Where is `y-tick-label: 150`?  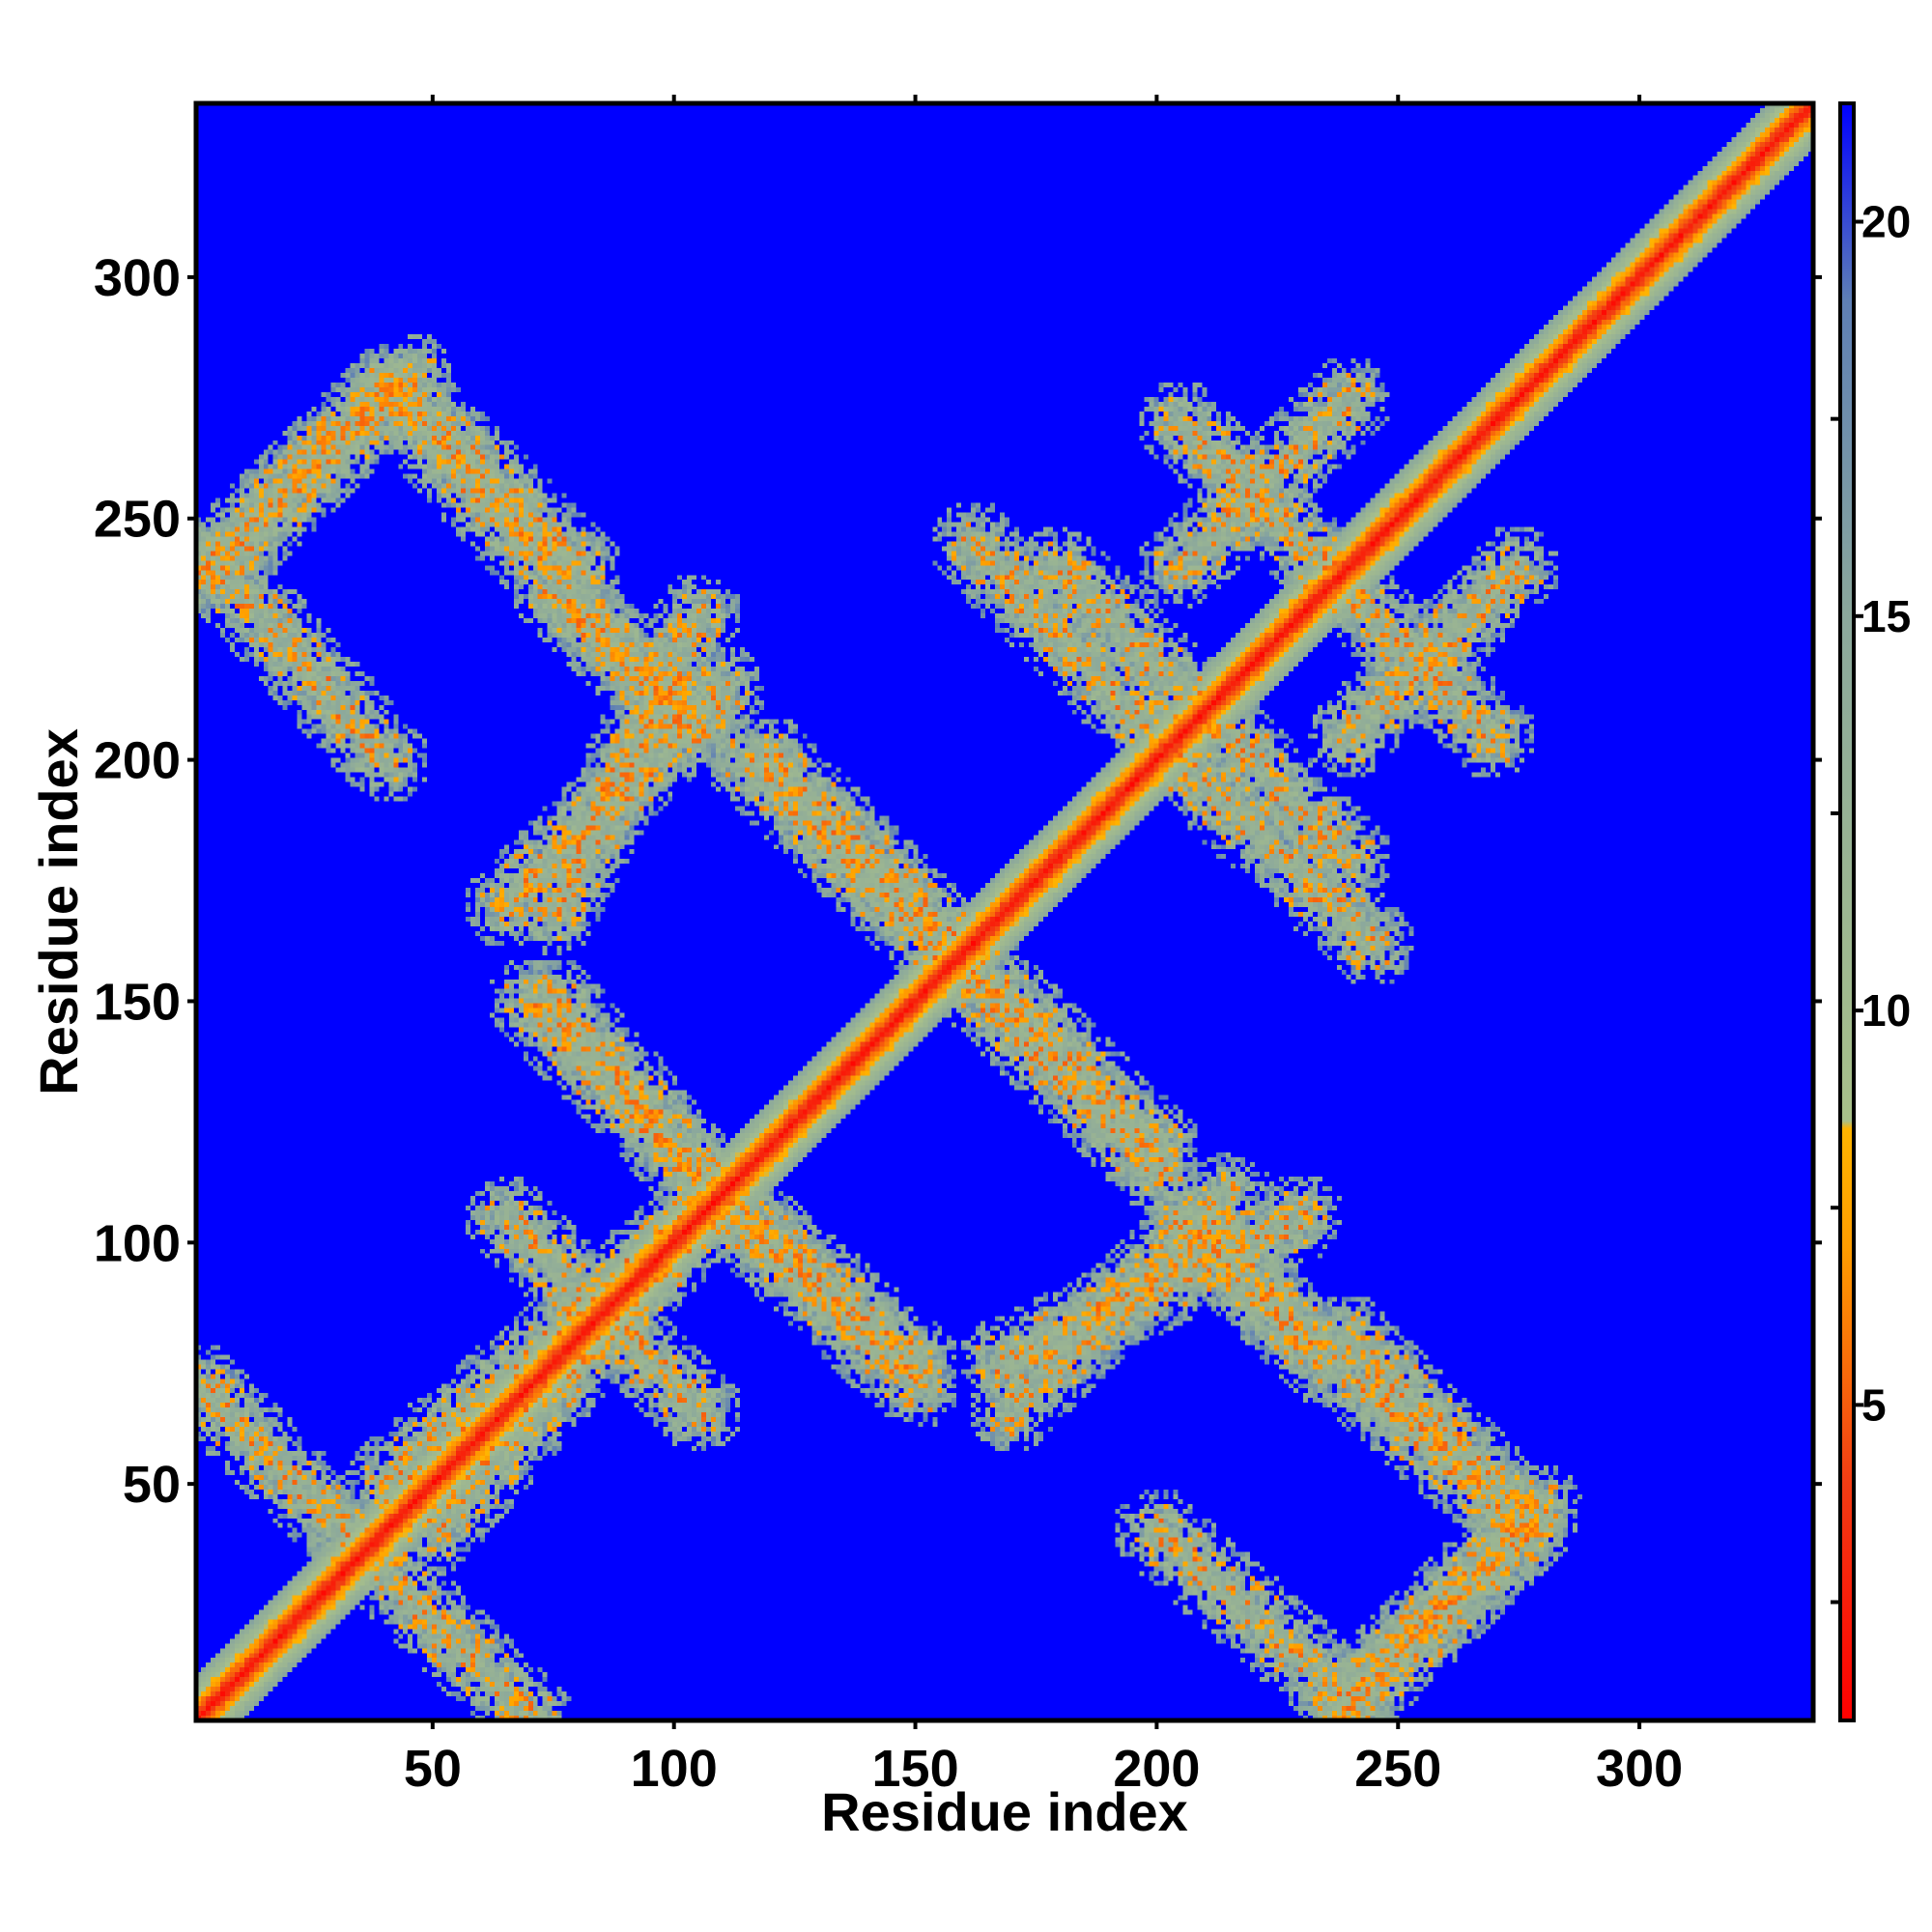 y-tick-label: 150 is located at coordinates (137, 1002).